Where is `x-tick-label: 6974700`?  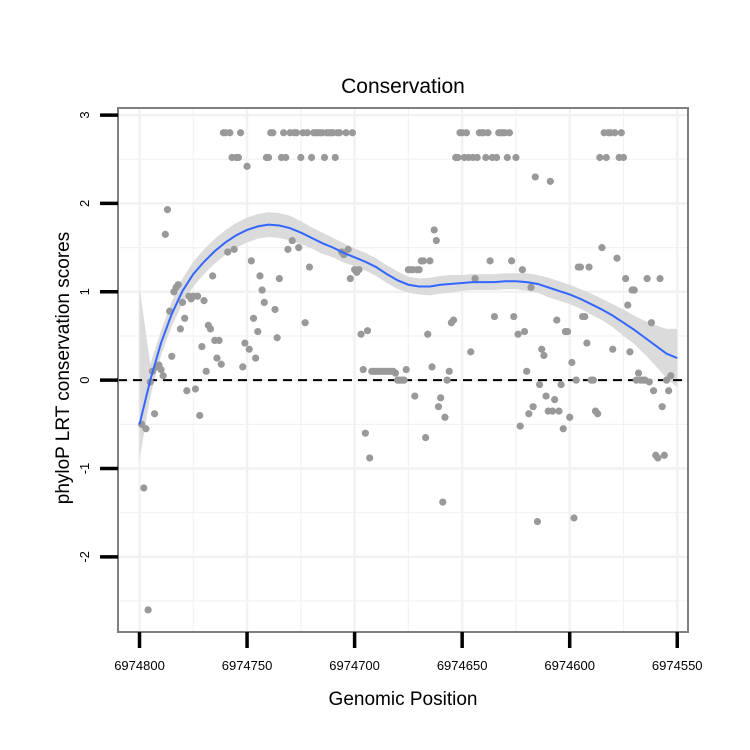 x-tick-label: 6974700 is located at coordinates (354, 665).